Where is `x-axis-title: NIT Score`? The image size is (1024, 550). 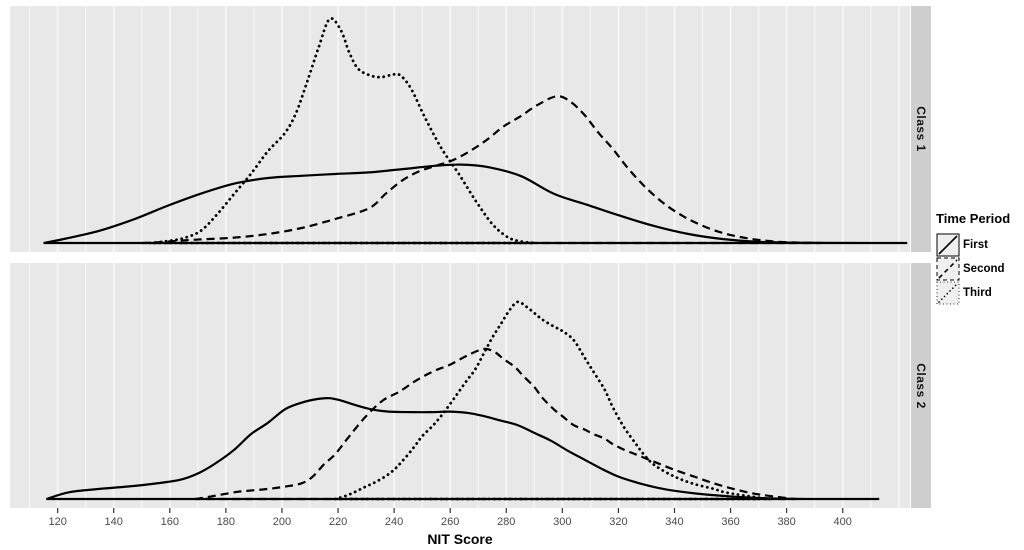 x-axis-title: NIT Score is located at coordinates (460, 539).